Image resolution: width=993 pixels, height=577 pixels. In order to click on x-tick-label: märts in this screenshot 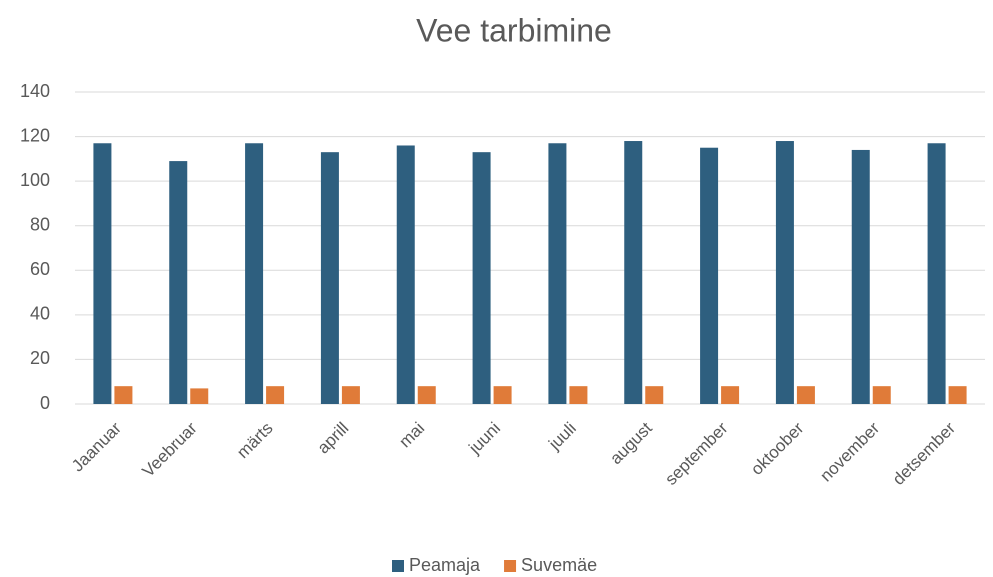, I will do `click(254, 440)`.